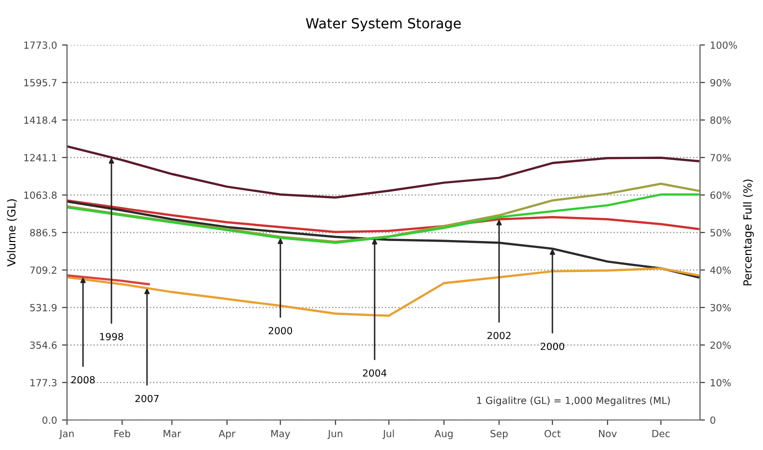 Image resolution: width=763 pixels, height=450 pixels. What do you see at coordinates (720, 270) in the screenshot?
I see `y2-tick-label: 40%` at bounding box center [720, 270].